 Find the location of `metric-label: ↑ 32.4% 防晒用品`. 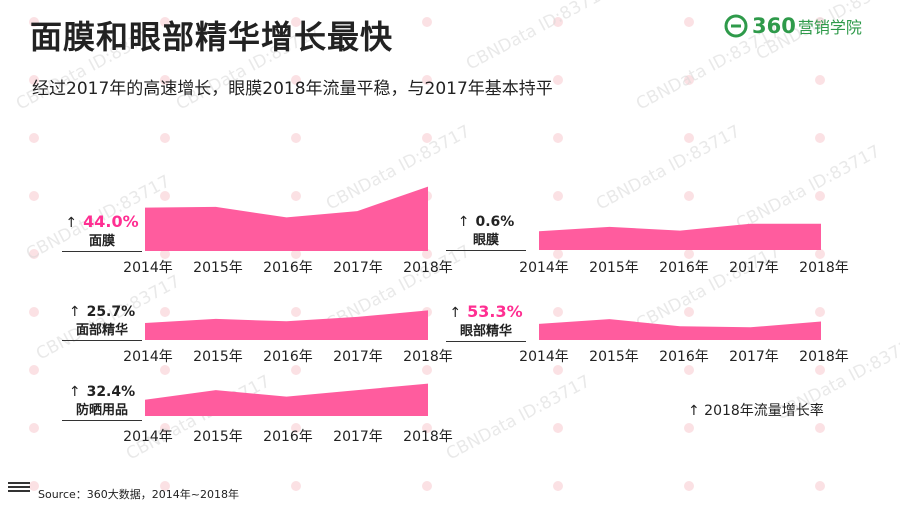

metric-label: ↑ 32.4% 防晒用品 is located at coordinates (102, 401).